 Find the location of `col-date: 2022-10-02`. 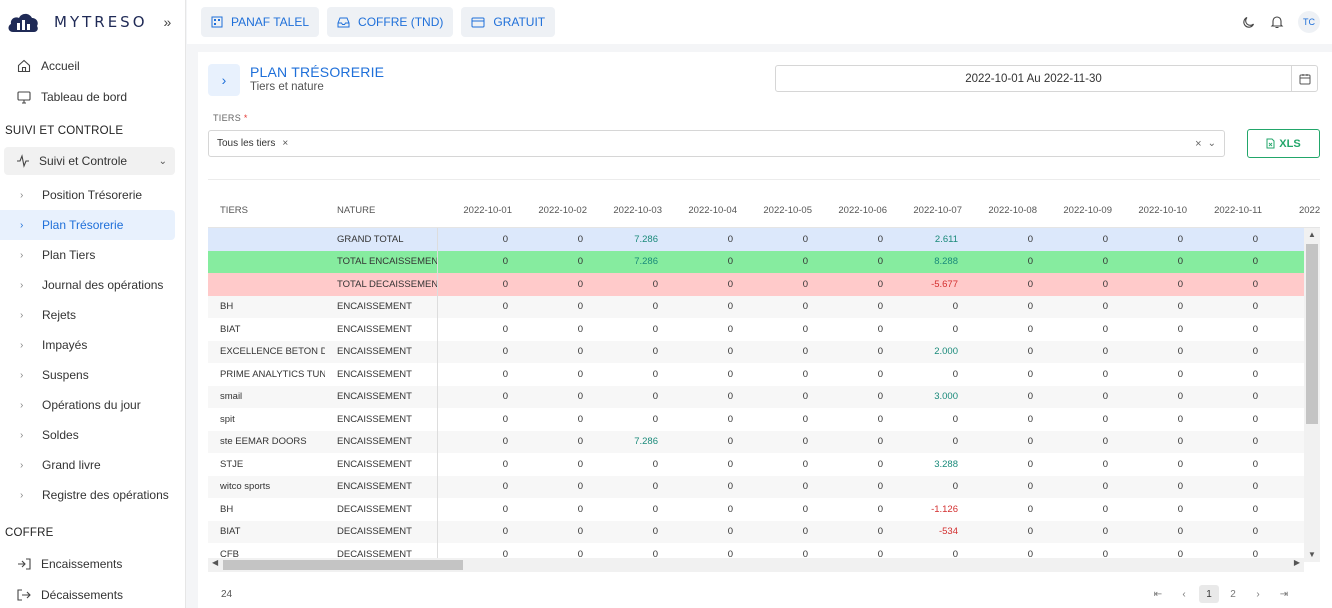

col-date: 2022-10-02 is located at coordinates (562, 210).